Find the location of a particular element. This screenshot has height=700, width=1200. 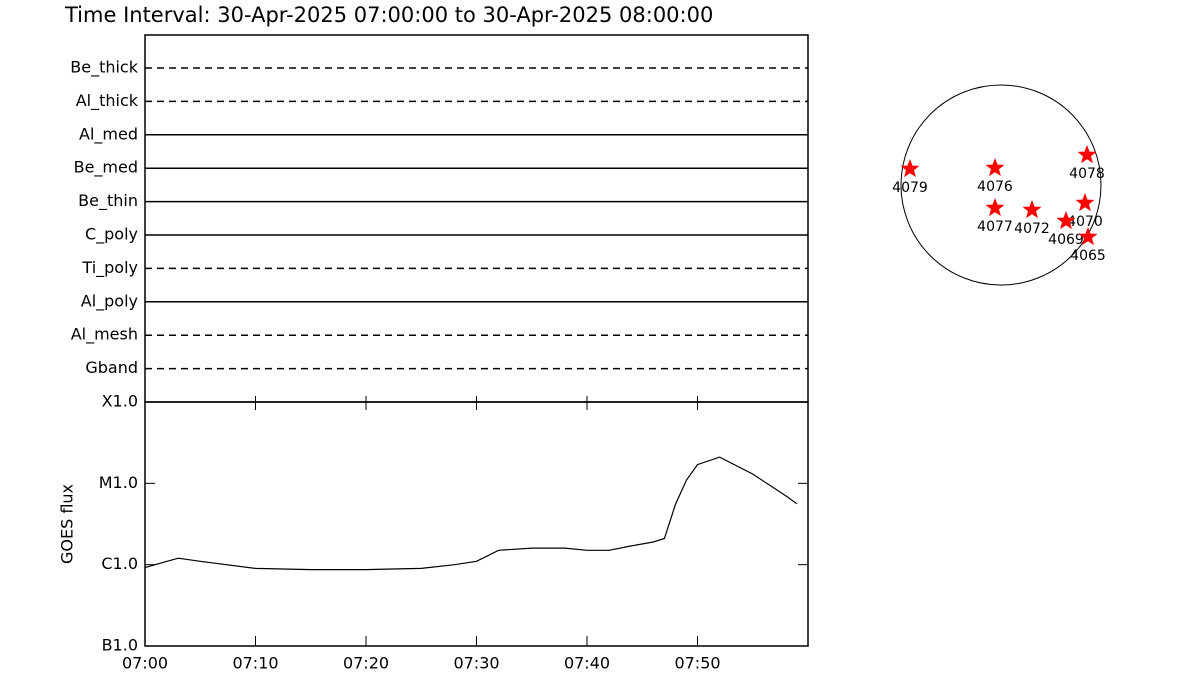

filter-label: Be_thin is located at coordinates (108, 201).